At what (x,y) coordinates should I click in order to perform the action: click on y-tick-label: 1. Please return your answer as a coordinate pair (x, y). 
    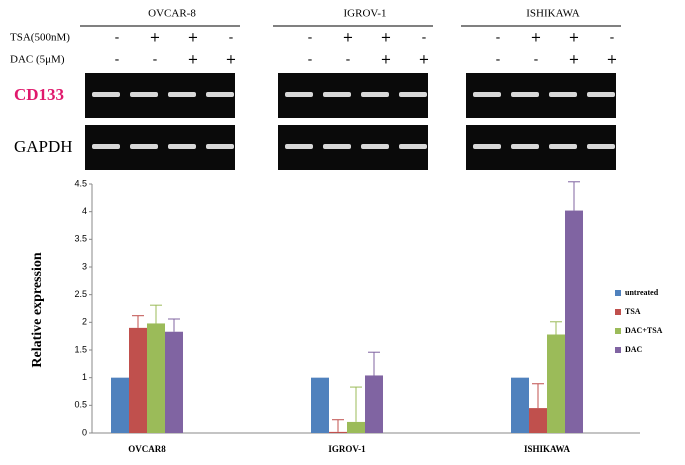
    Looking at the image, I should click on (84, 377).